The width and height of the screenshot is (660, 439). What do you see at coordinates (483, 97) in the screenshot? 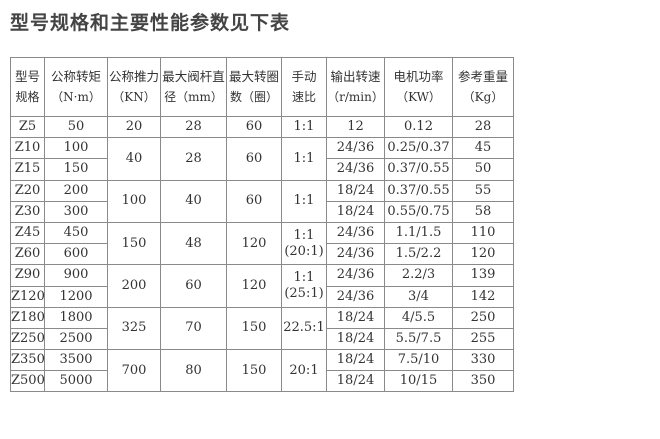
I see `header-unit: （Kg）` at bounding box center [483, 97].